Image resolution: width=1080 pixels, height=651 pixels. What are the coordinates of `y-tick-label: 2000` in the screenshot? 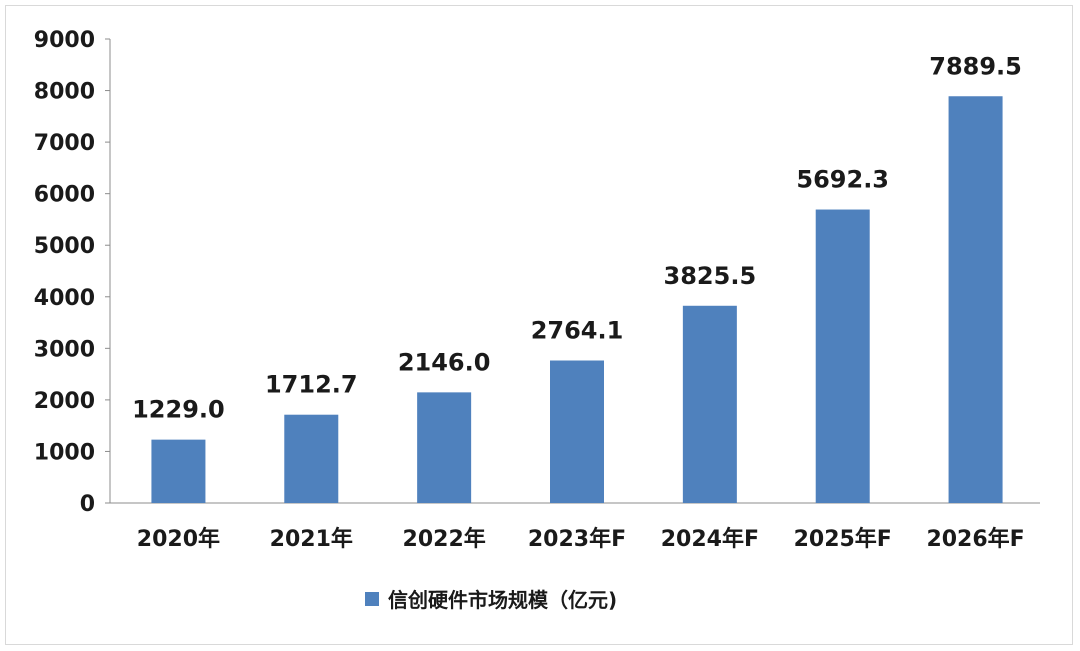 It's located at (64, 401).